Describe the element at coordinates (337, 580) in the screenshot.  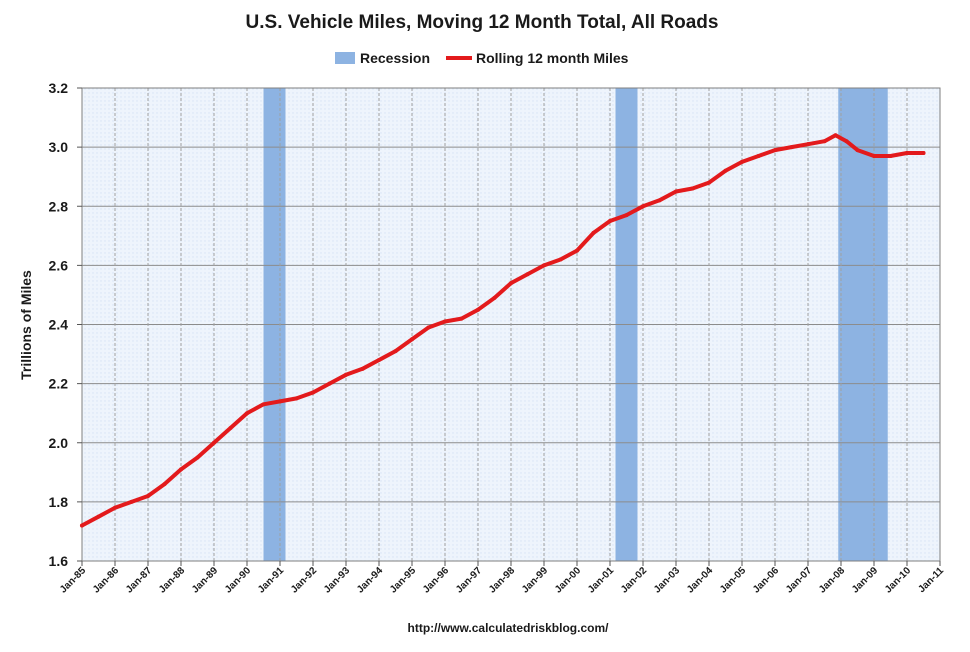
I see `x-tick-label: Jan-93` at that location.